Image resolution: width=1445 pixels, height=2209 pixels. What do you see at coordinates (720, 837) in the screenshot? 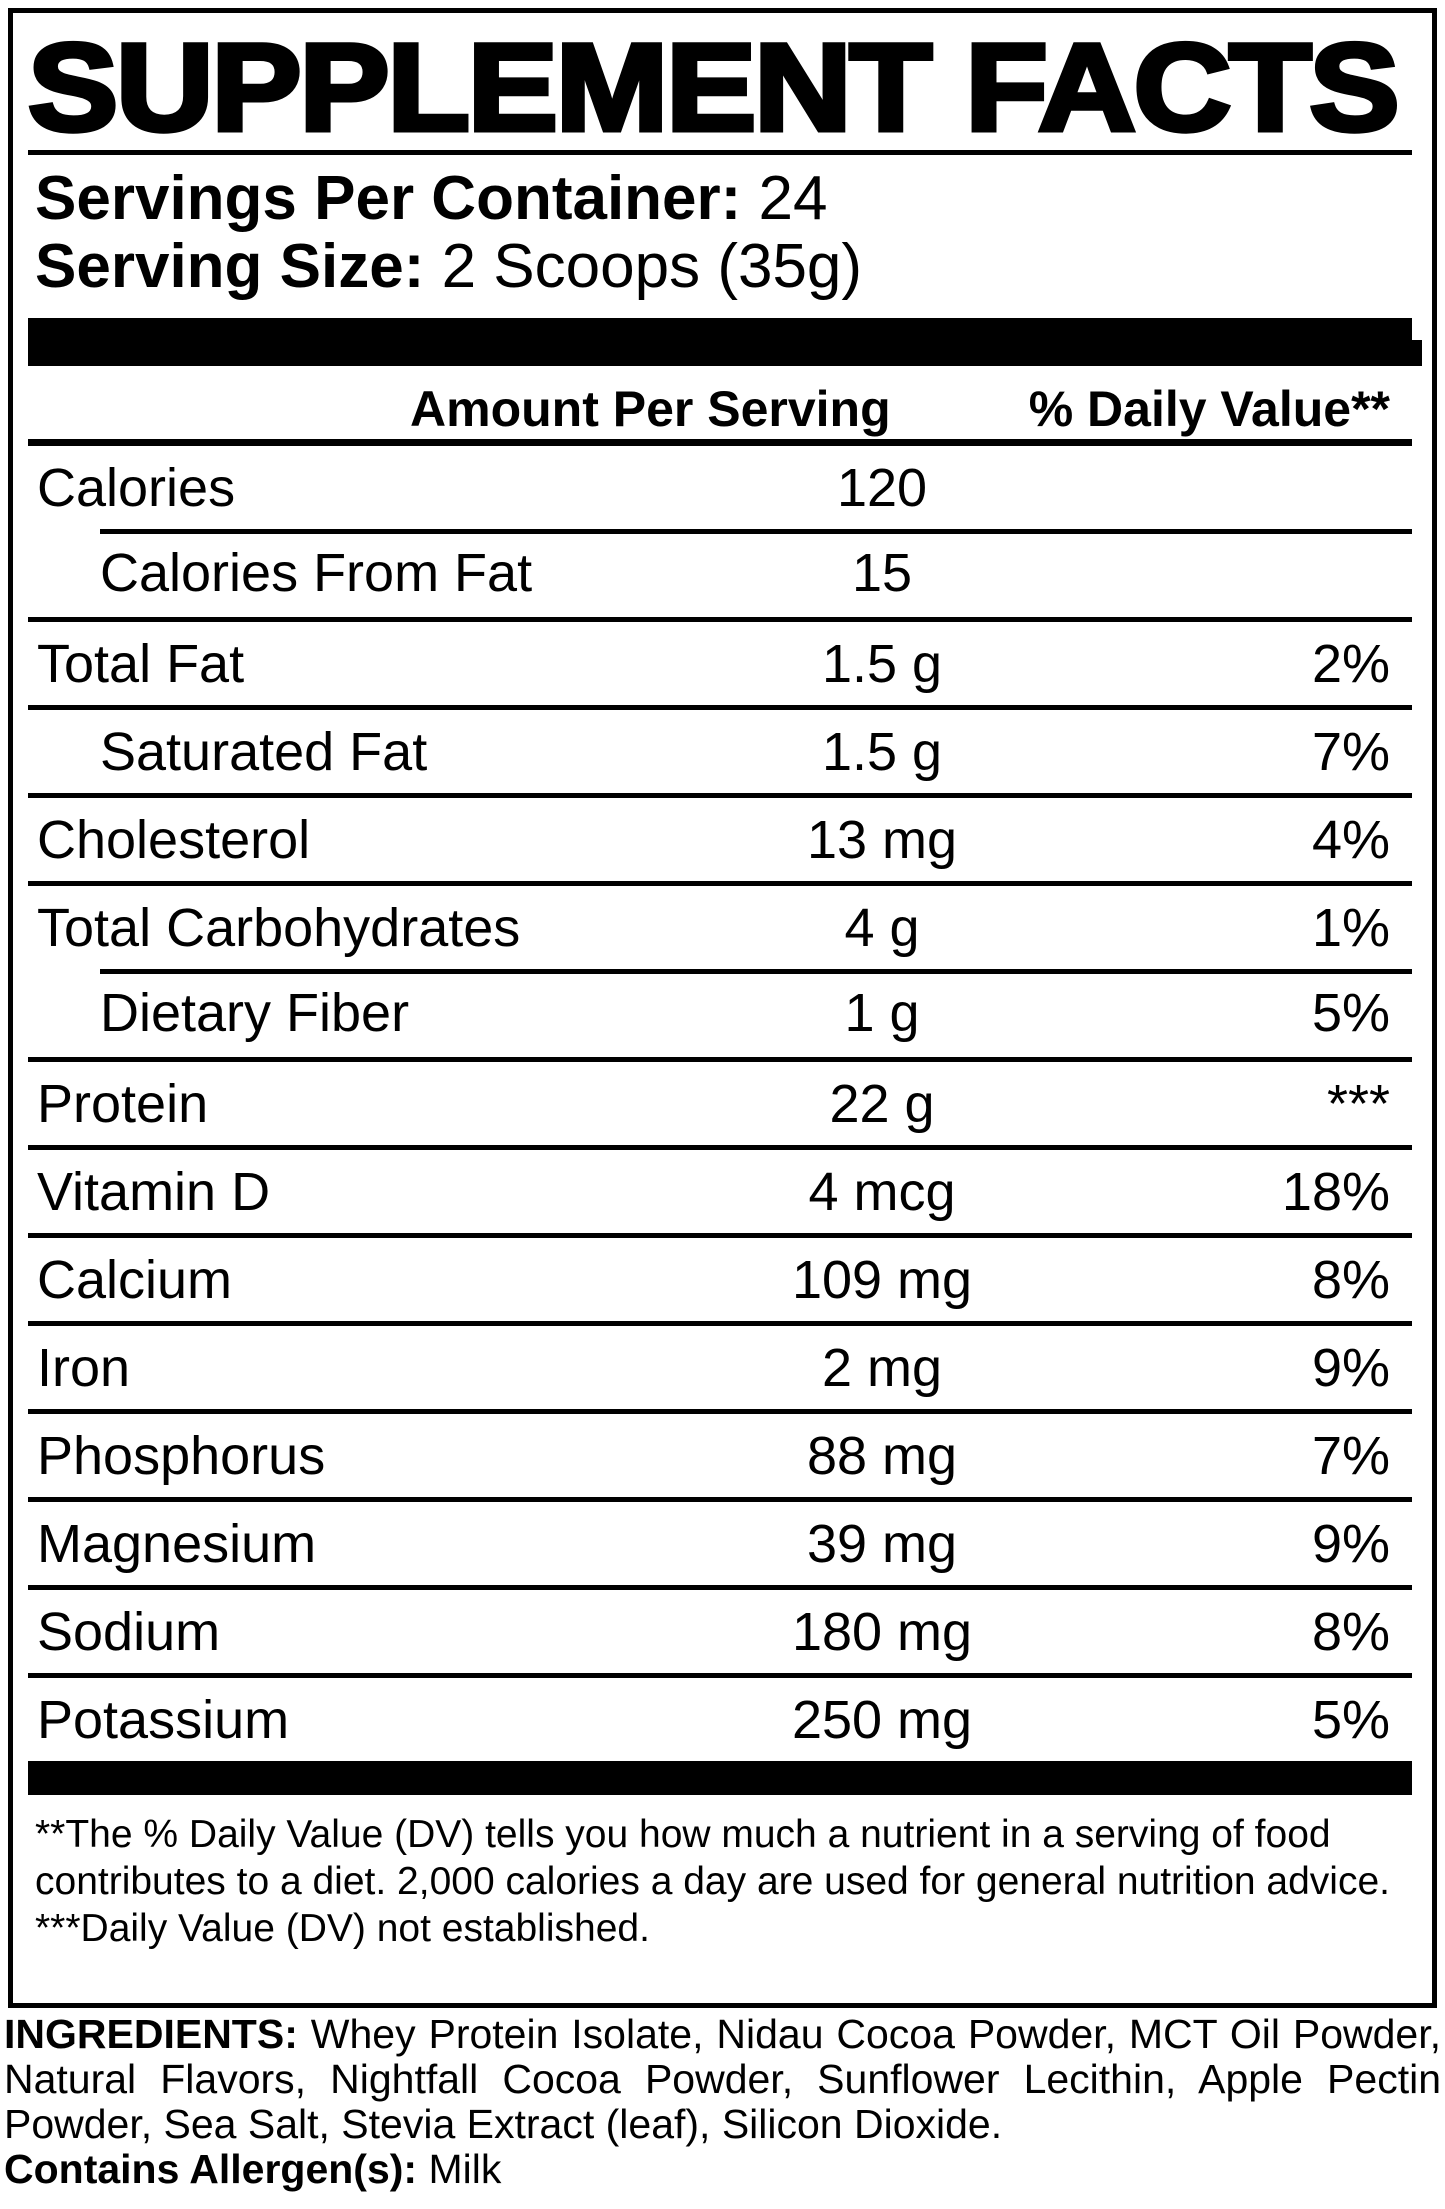
I see `table-row-cholesterol: Cholesterol 13 mg 4%` at bounding box center [720, 837].